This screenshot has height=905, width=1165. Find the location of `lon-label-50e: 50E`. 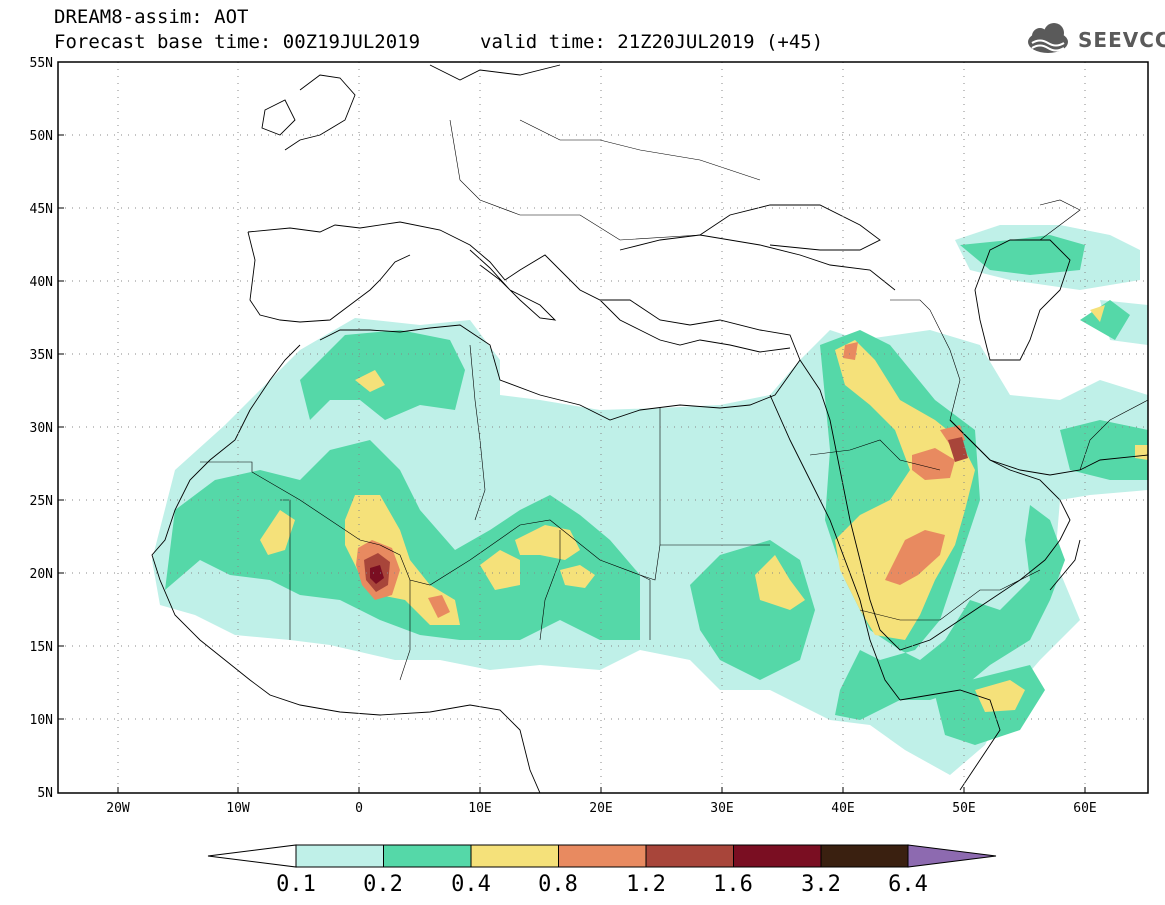

lon-label-50e: 50E is located at coordinates (963, 808).